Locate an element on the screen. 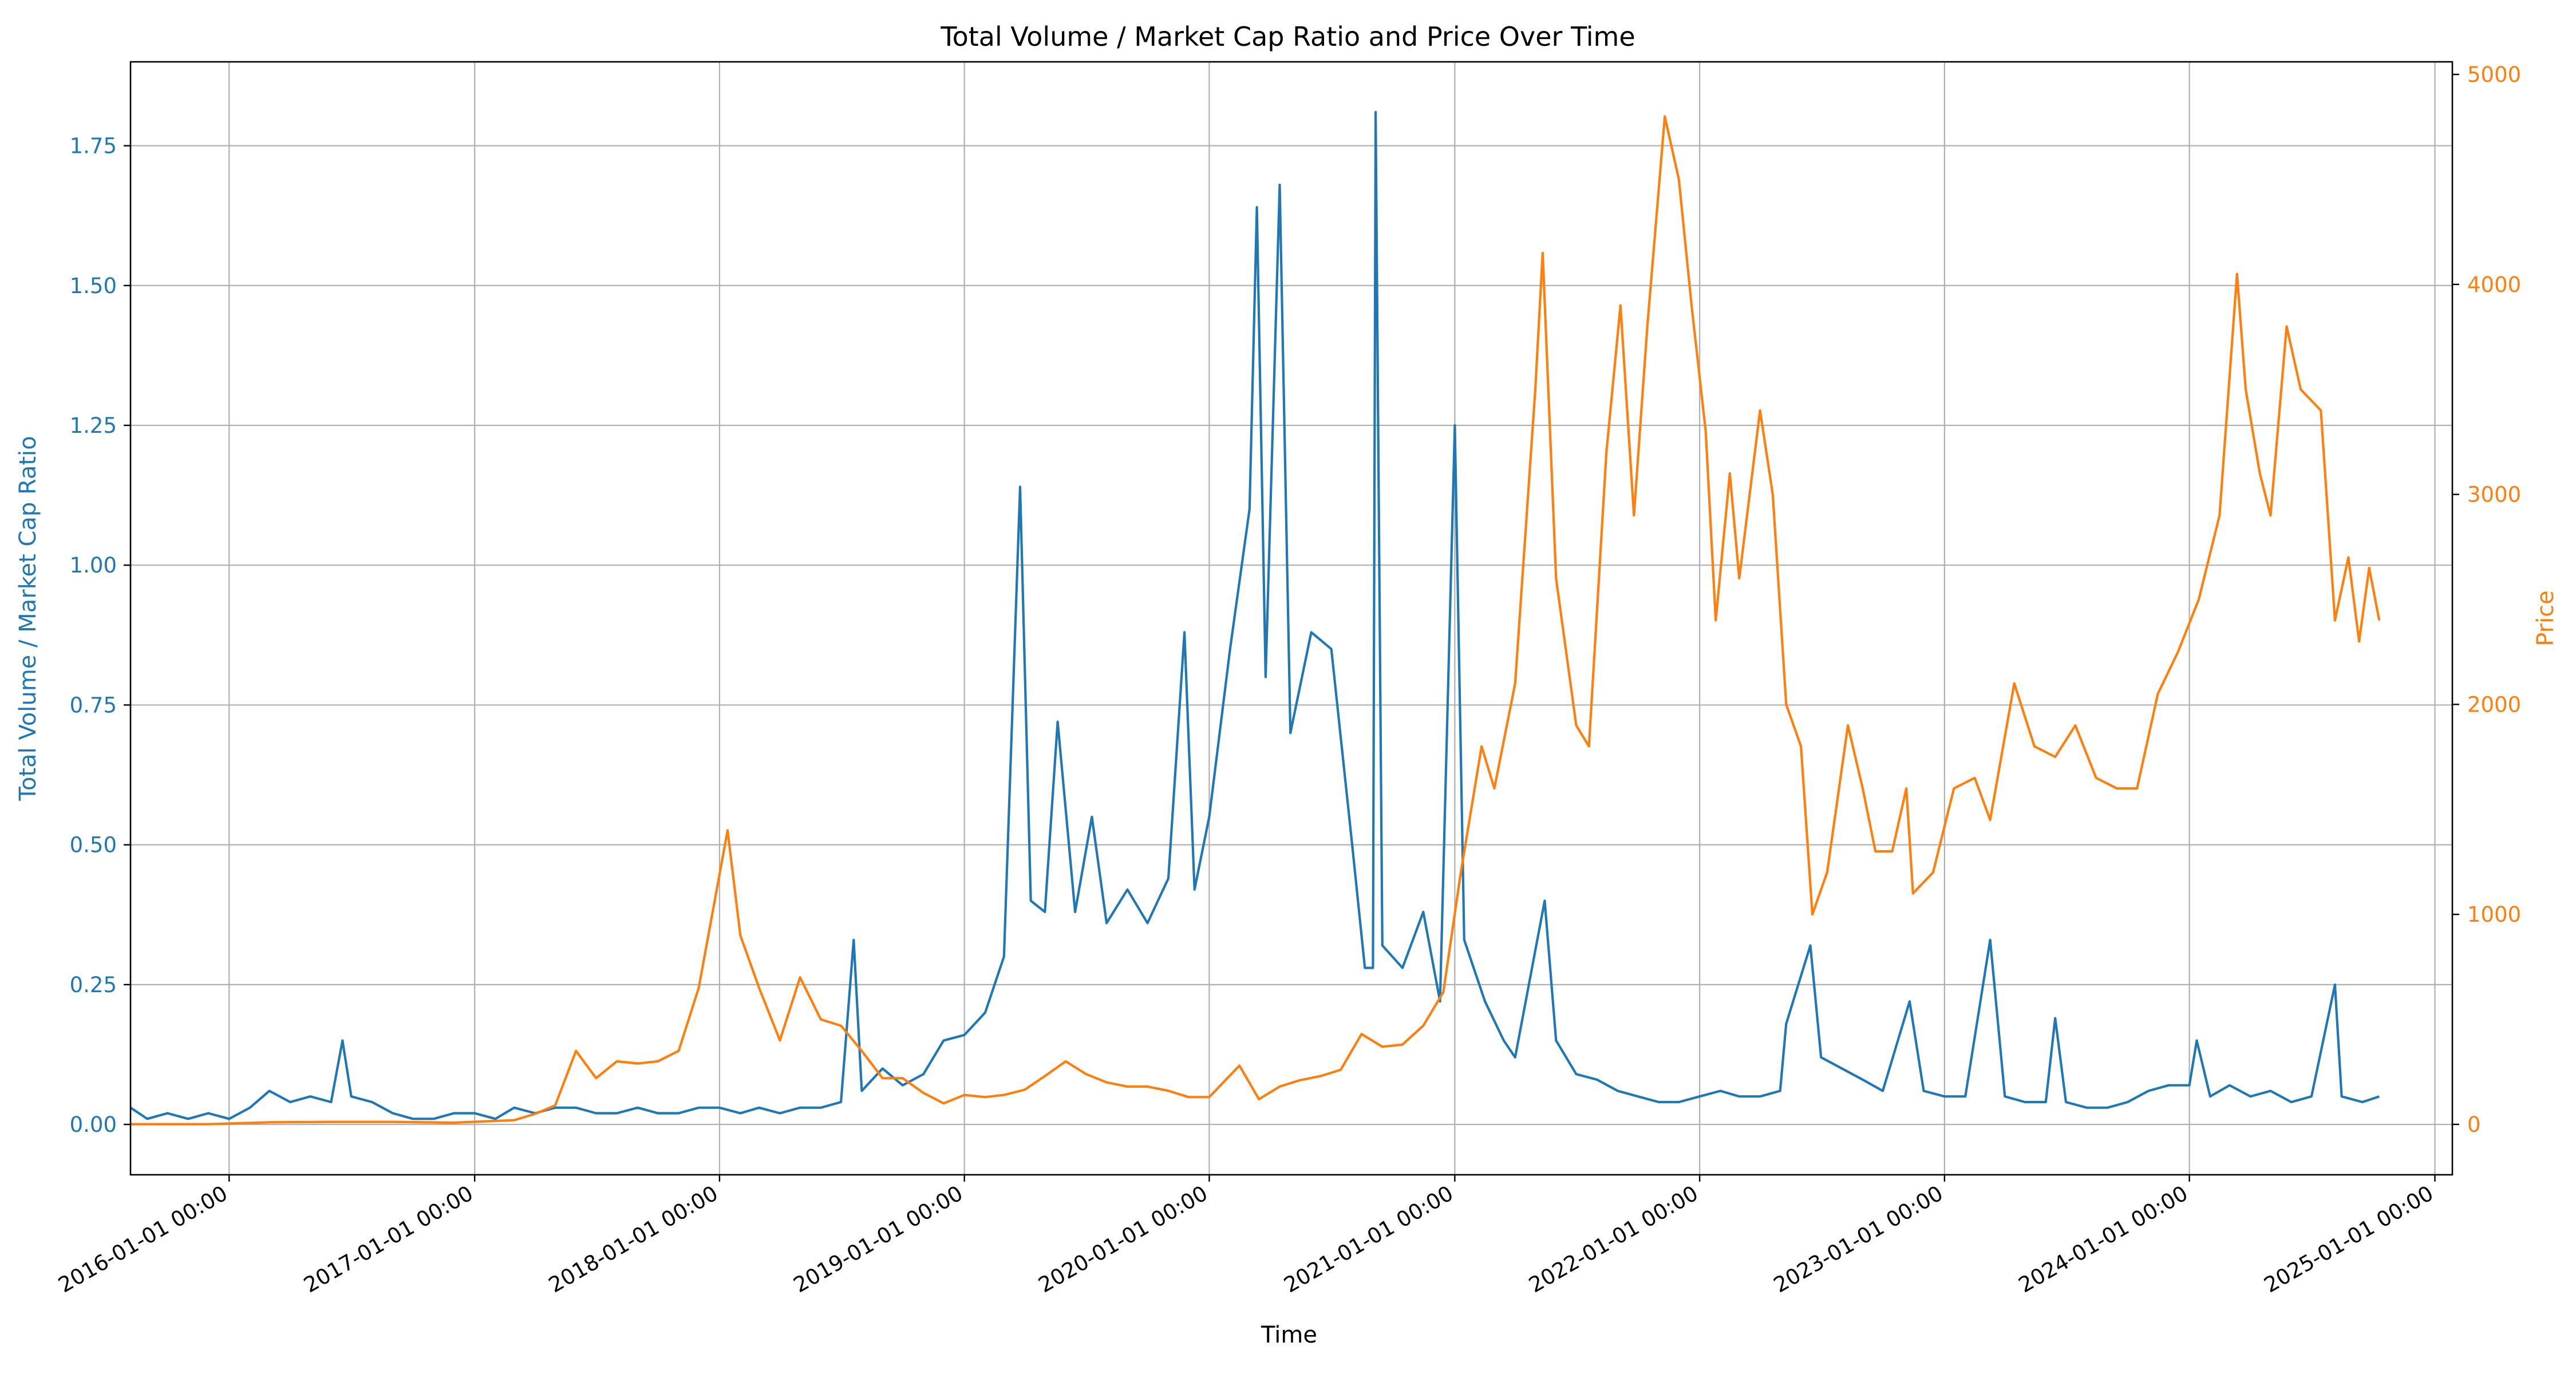 Image resolution: width=2576 pixels, height=1374 pixels. left-y-axis-label: Total Volume / Market Cap Ratio is located at coordinates (28, 619).